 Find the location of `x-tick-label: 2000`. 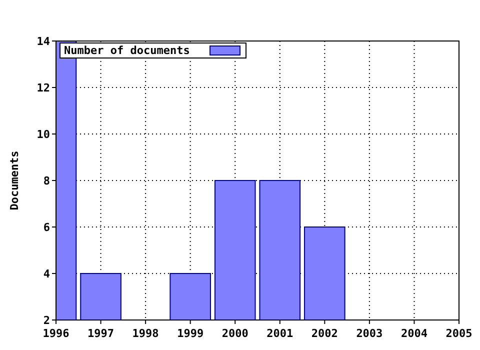

x-tick-label: 2000 is located at coordinates (235, 333).